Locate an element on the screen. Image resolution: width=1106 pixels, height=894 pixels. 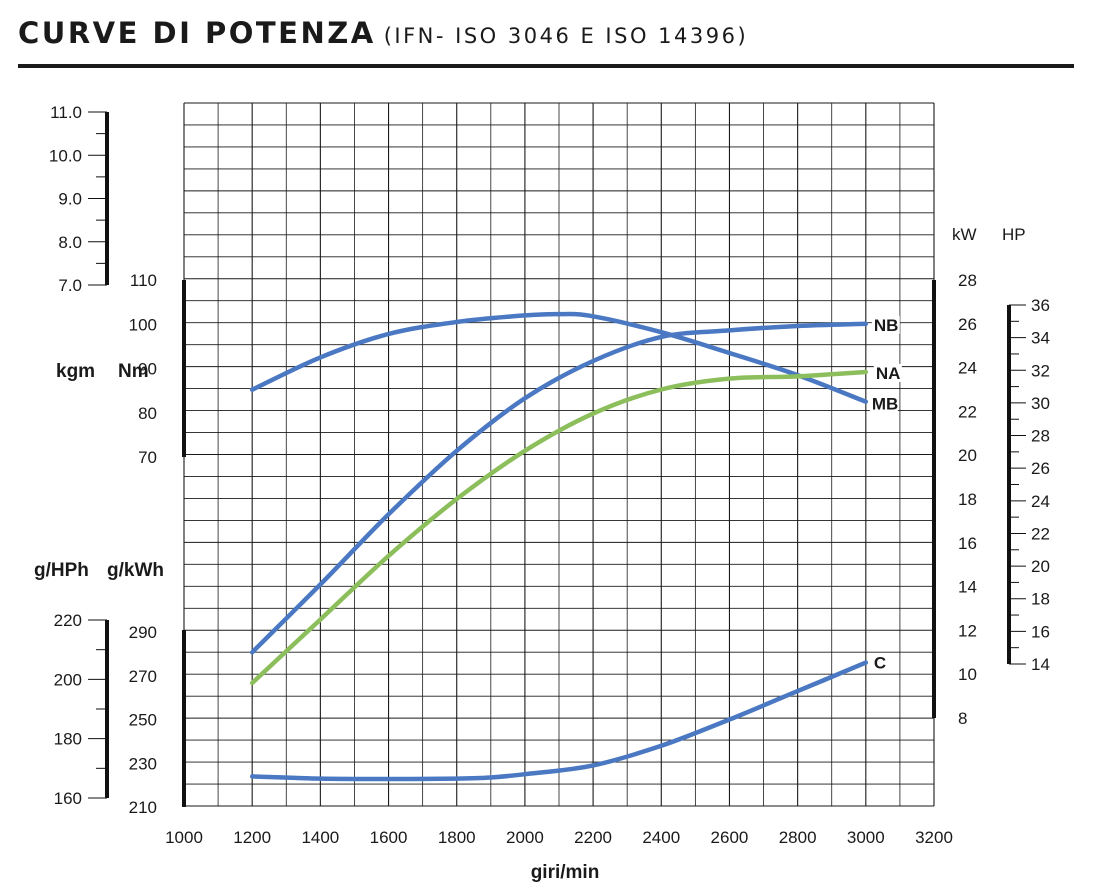
series-label-c: C is located at coordinates (880, 663).